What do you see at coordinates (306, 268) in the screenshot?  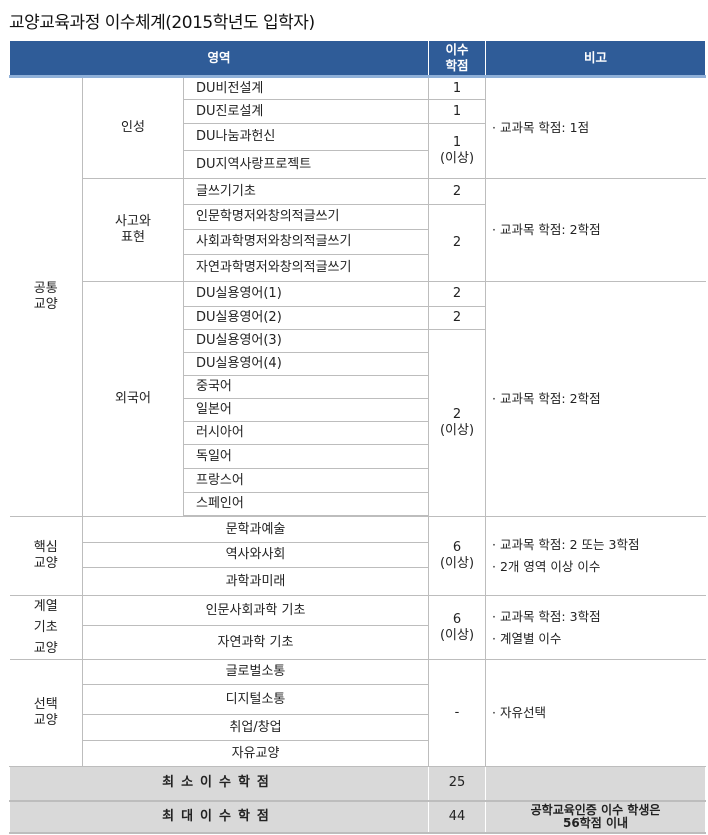 I see `course: 자연과학명저와창의적글쓰기` at bounding box center [306, 268].